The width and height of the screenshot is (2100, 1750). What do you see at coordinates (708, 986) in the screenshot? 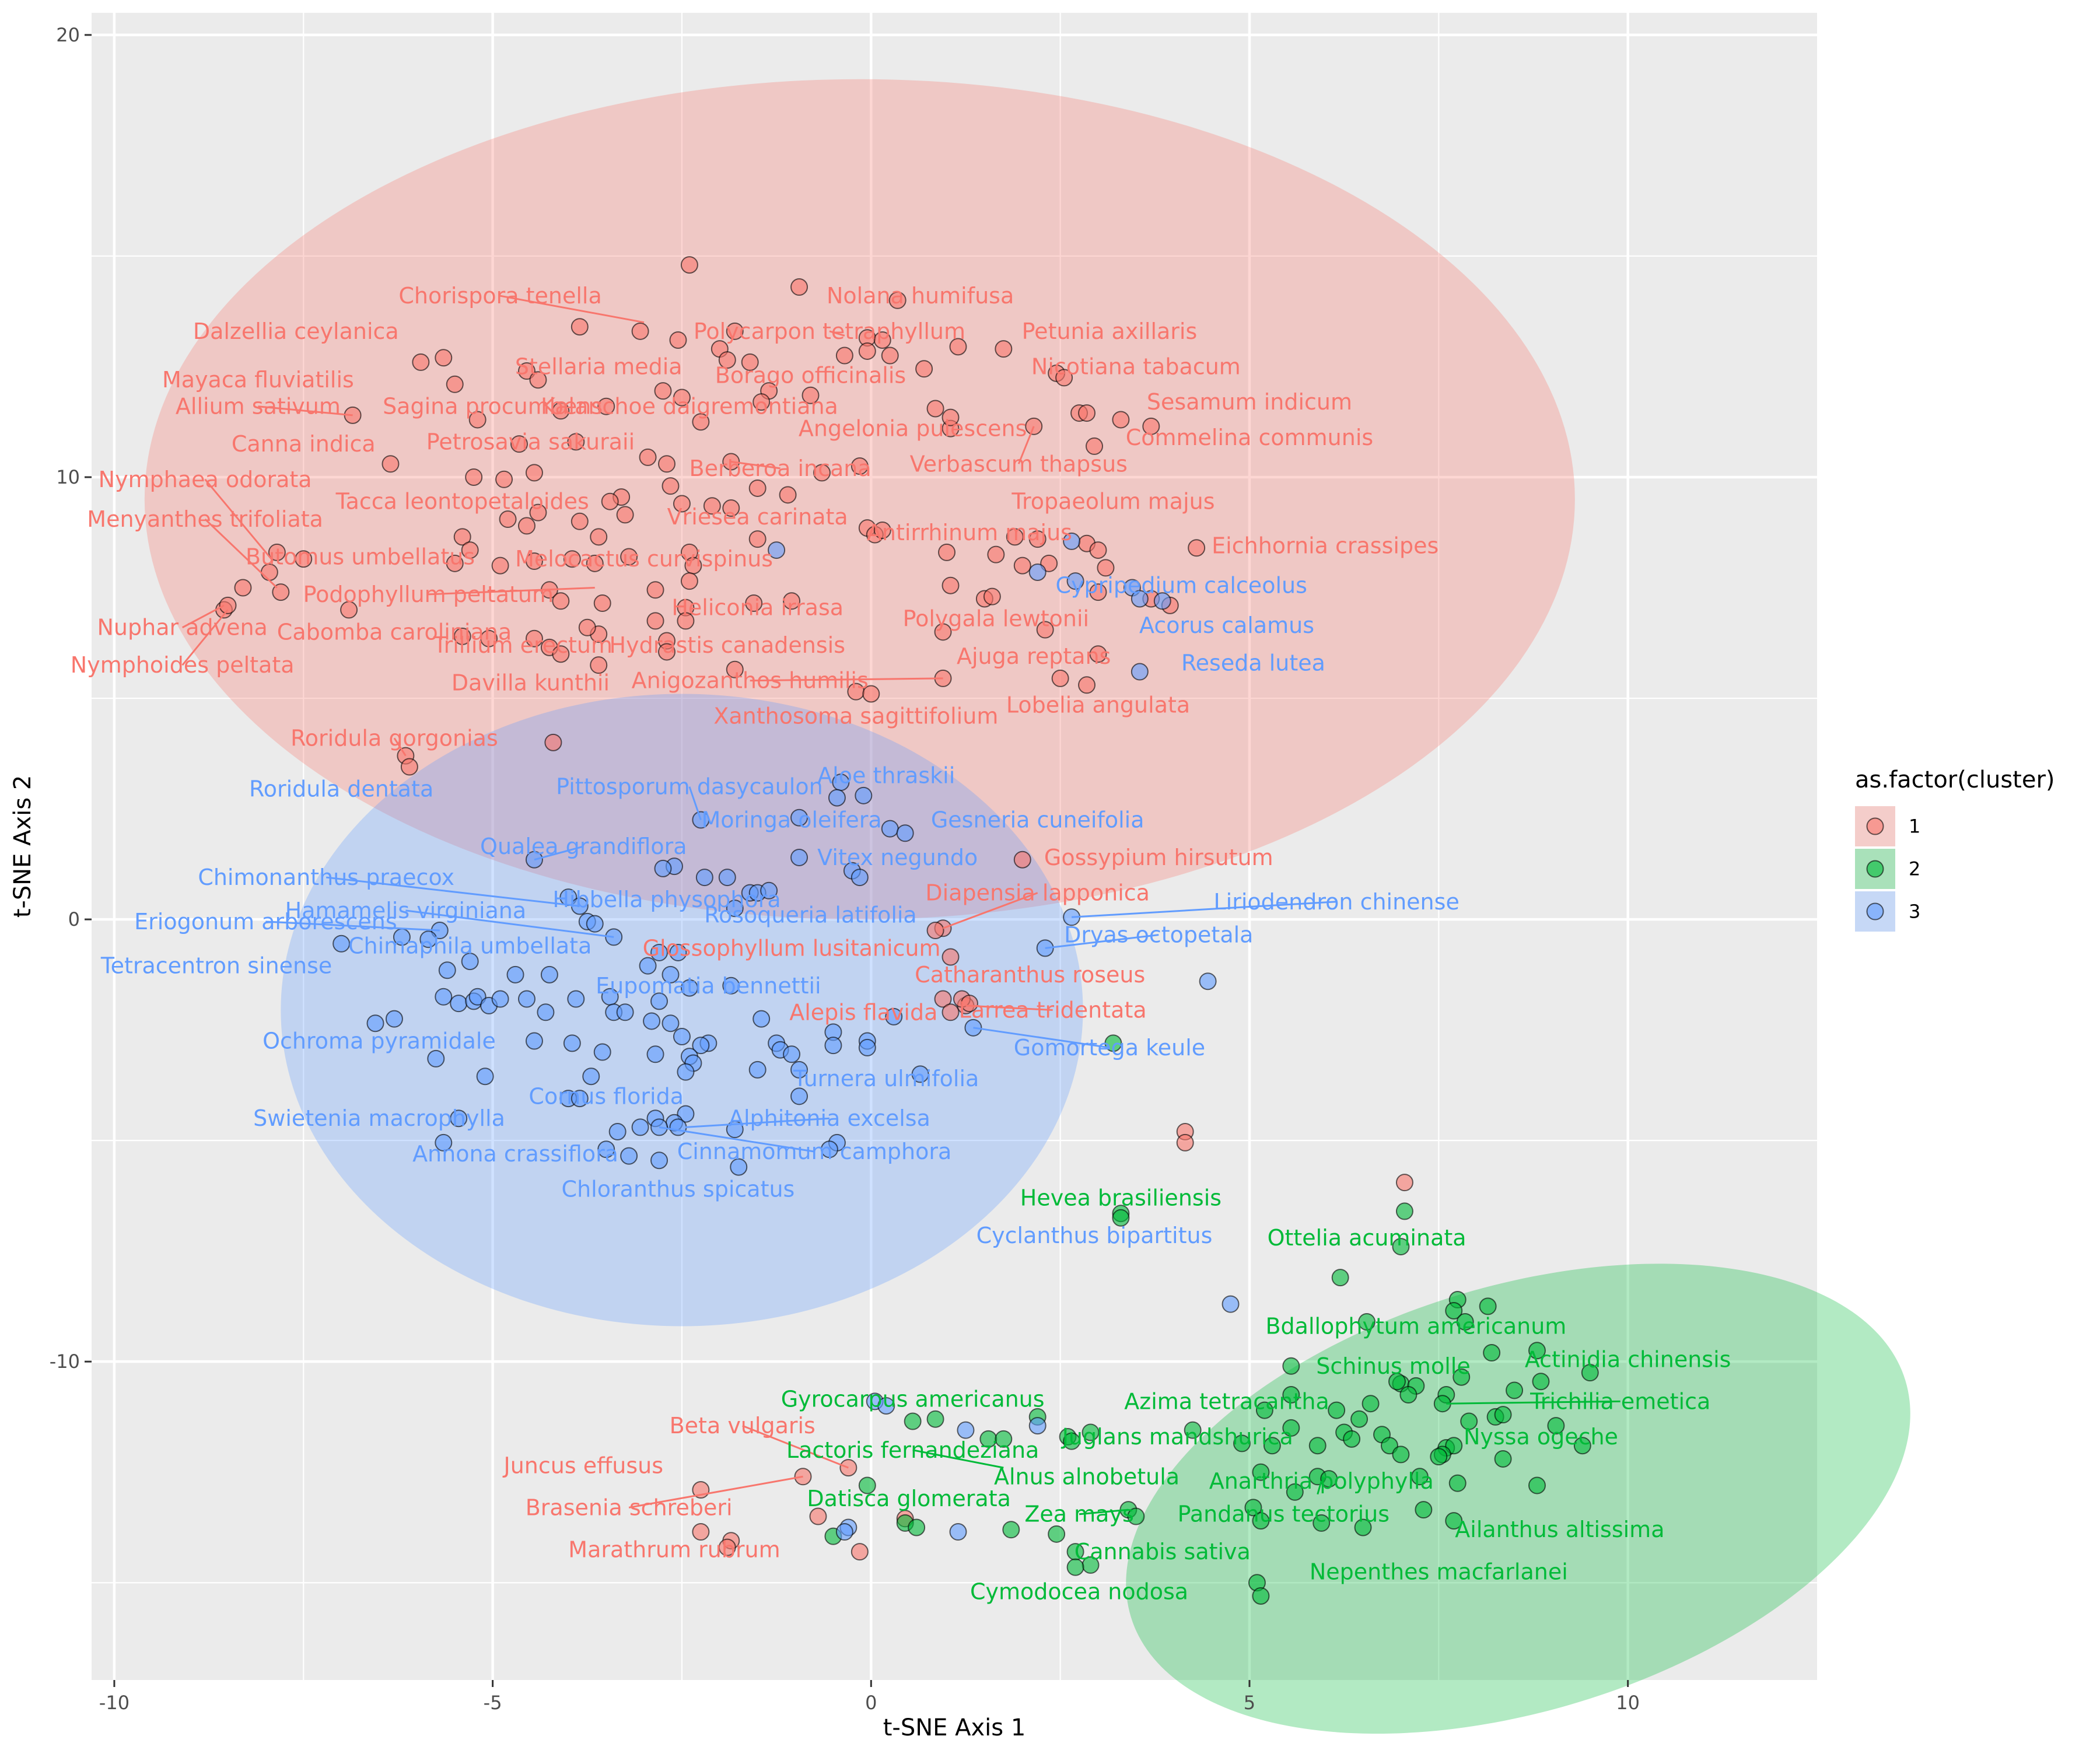
I see `point-label: Eupomatia bennettii` at bounding box center [708, 986].